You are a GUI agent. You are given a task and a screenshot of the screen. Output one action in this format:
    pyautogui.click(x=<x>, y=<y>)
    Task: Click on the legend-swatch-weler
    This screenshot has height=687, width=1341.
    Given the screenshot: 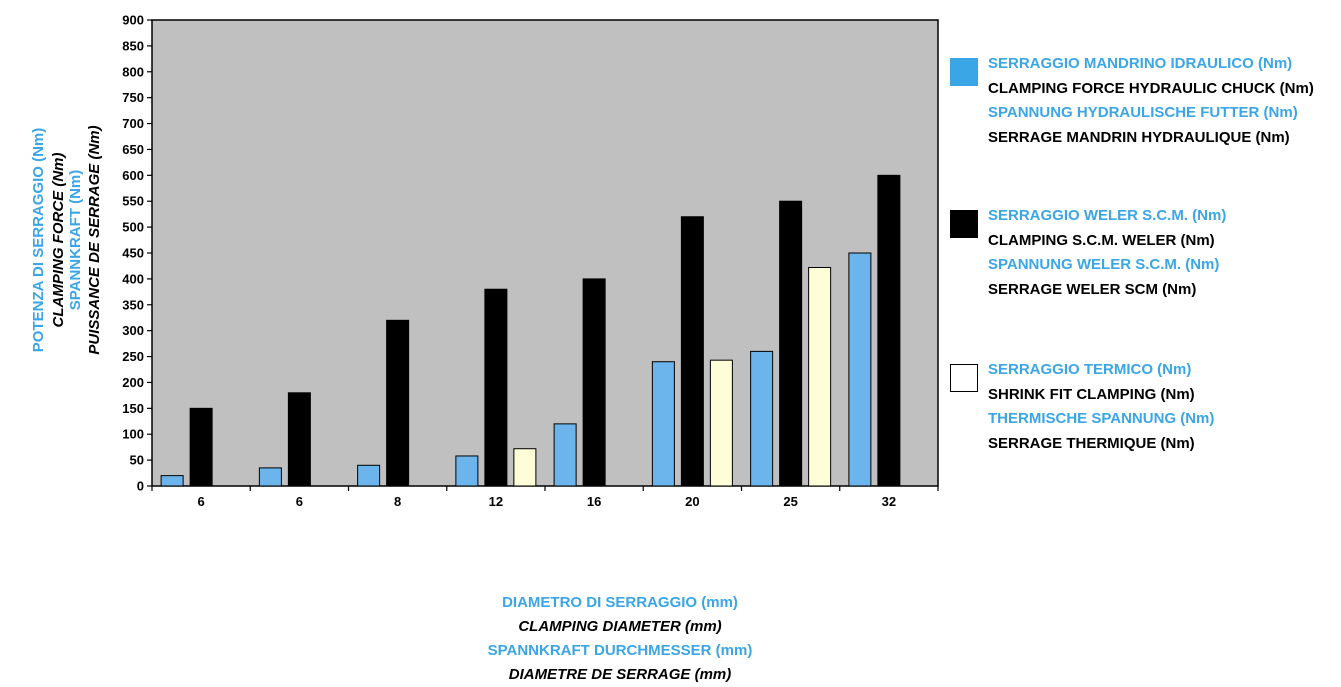 What is the action you would take?
    pyautogui.click(x=964, y=224)
    